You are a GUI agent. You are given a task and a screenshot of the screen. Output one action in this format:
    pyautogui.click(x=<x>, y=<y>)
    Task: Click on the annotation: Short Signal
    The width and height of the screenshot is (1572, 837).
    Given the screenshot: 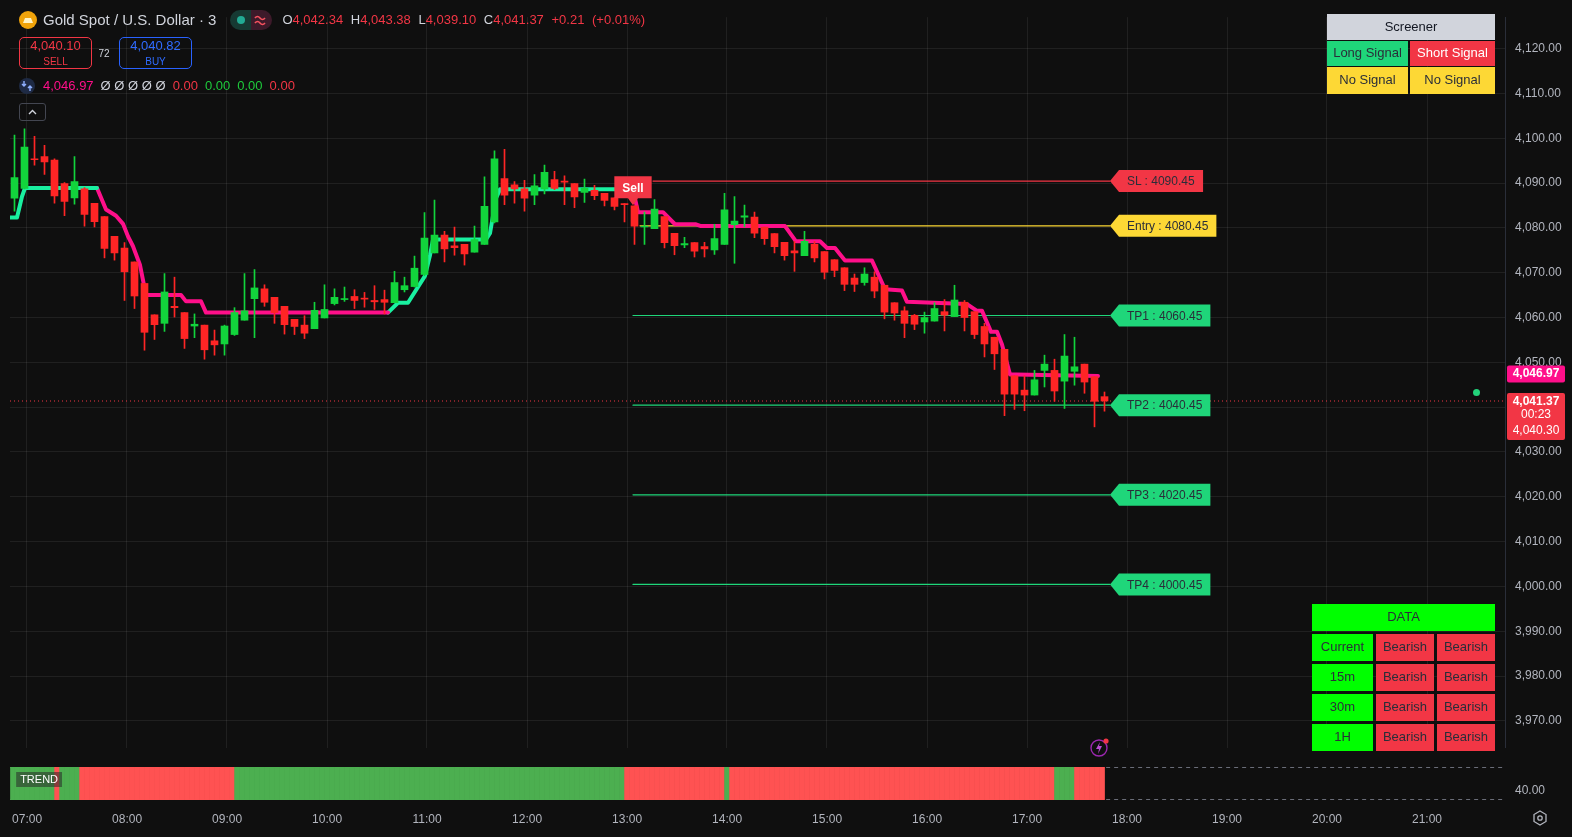 What is the action you would take?
    pyautogui.click(x=1452, y=53)
    